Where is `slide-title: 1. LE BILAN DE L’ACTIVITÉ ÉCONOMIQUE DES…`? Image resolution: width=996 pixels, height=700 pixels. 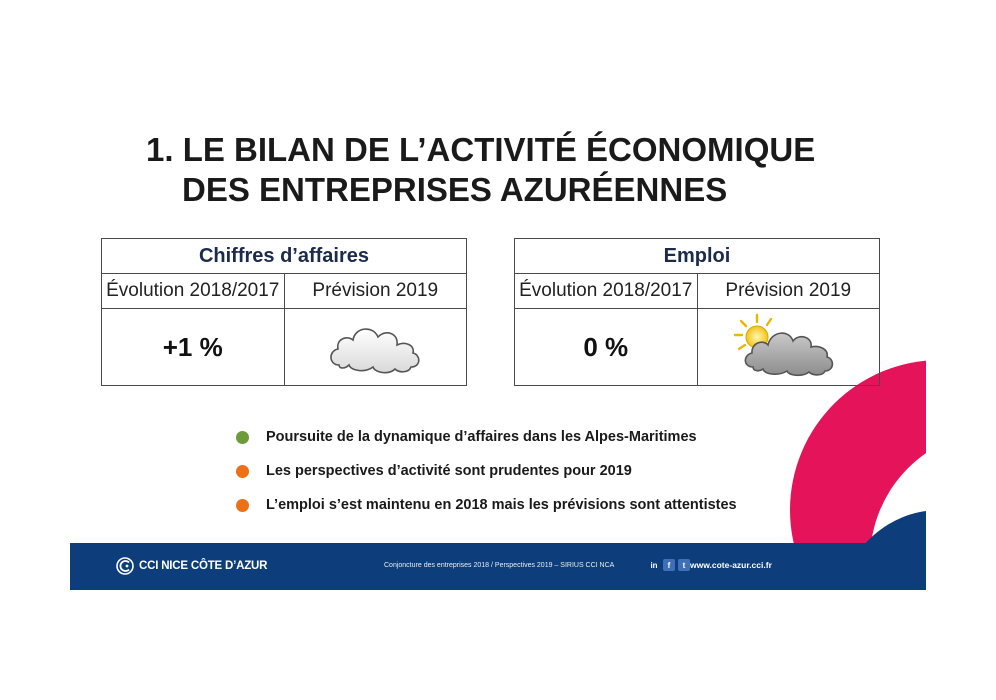 slide-title: 1. LE BILAN DE L’ACTIVITÉ ÉCONOMIQUE DES… is located at coordinates (480, 170).